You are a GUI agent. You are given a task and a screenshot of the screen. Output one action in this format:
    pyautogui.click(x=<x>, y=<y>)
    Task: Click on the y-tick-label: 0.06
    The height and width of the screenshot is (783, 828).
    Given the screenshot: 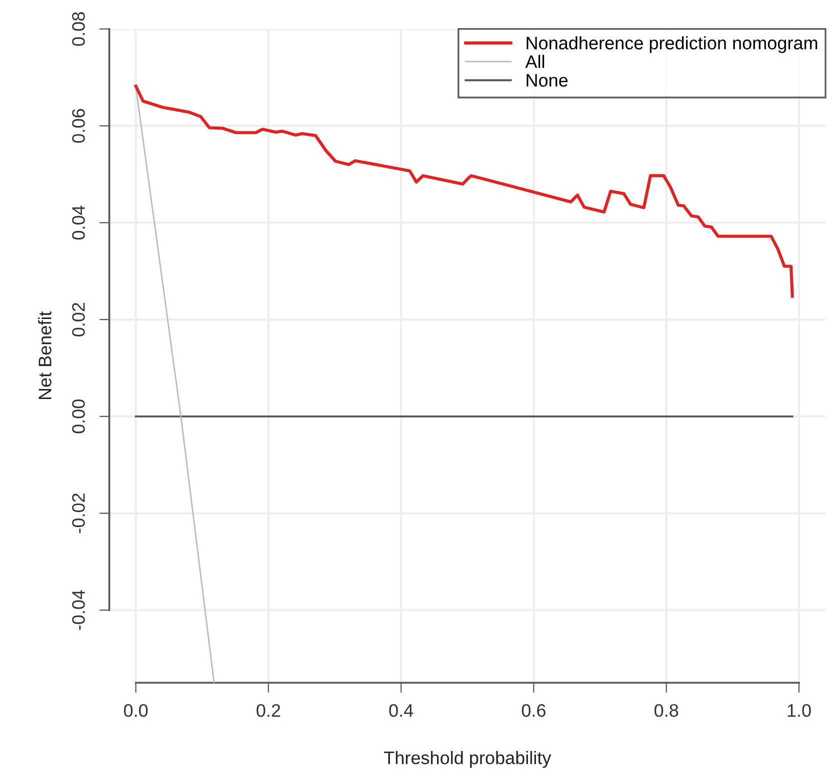 What is the action you would take?
    pyautogui.click(x=78, y=126)
    